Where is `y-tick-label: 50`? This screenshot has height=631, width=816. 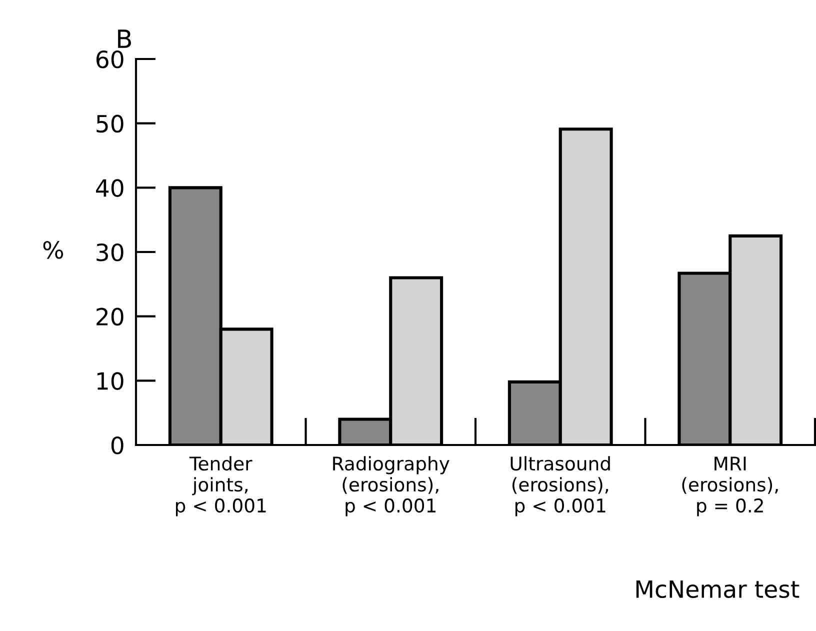
y-tick-label: 50 is located at coordinates (110, 123).